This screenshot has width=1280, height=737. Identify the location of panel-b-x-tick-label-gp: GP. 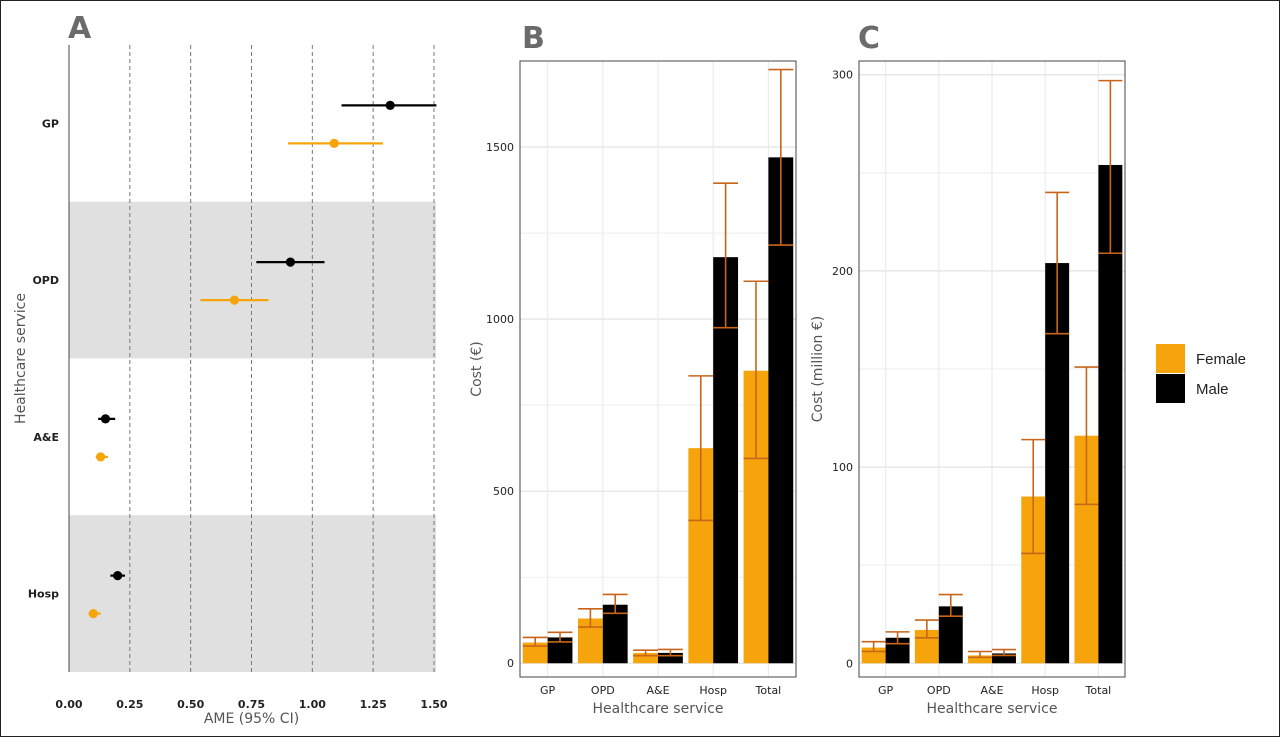
(548, 690).